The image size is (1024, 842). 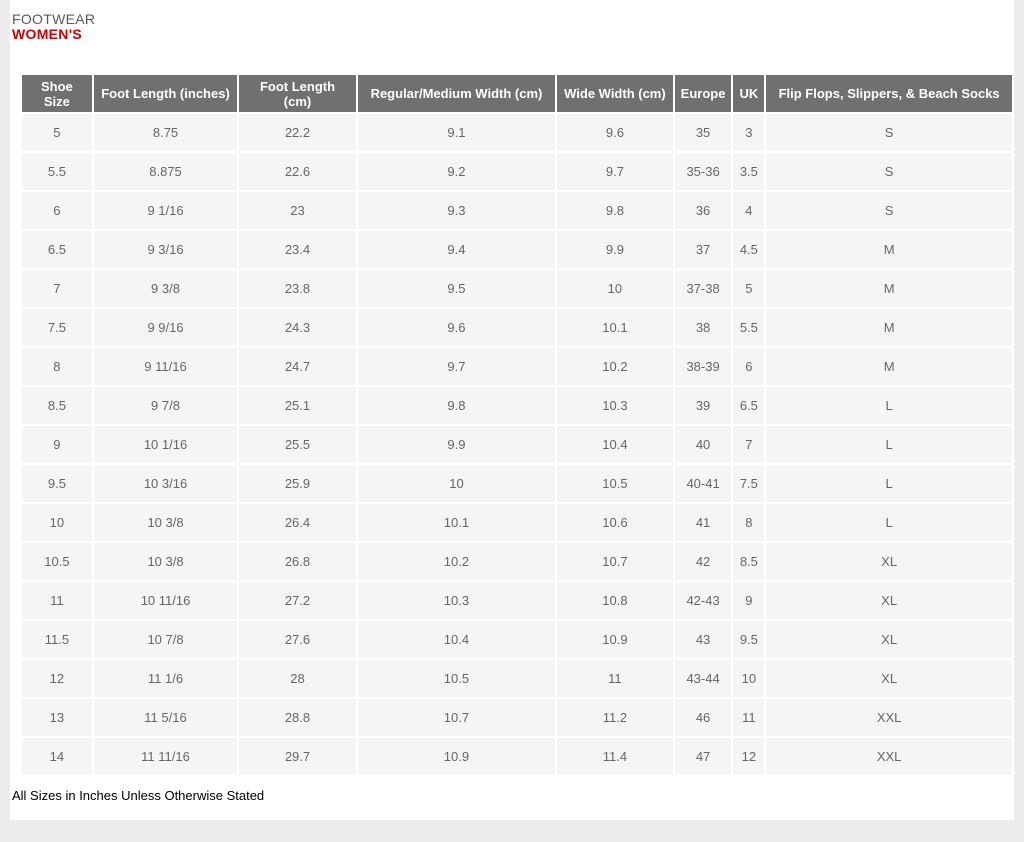 I want to click on table-row: 9.5 10 3/16 25.9 10 10.5 40-41 7.5 L, so click(x=517, y=483).